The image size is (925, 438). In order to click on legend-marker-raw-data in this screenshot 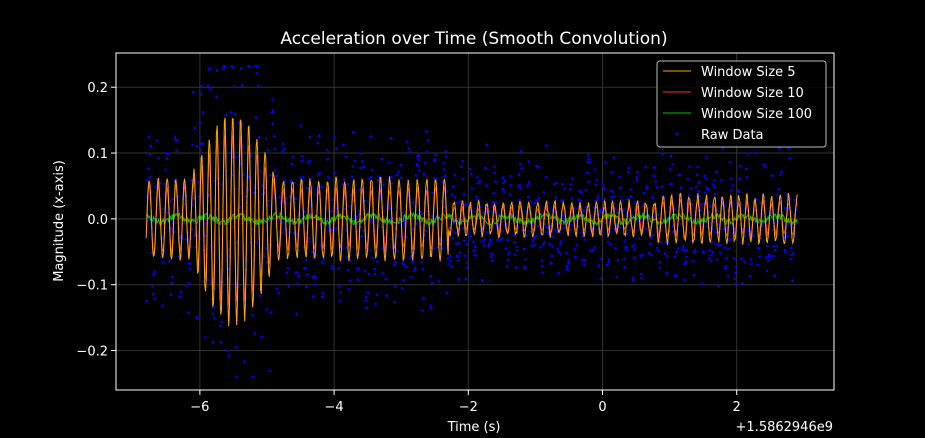, I will do `click(677, 134)`.